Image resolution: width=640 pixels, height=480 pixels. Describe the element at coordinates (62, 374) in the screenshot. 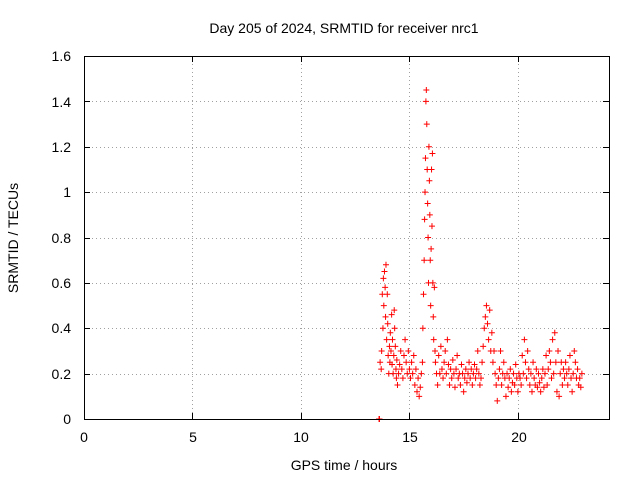

I see `y-tick-label-0.2: 0.2` at that location.